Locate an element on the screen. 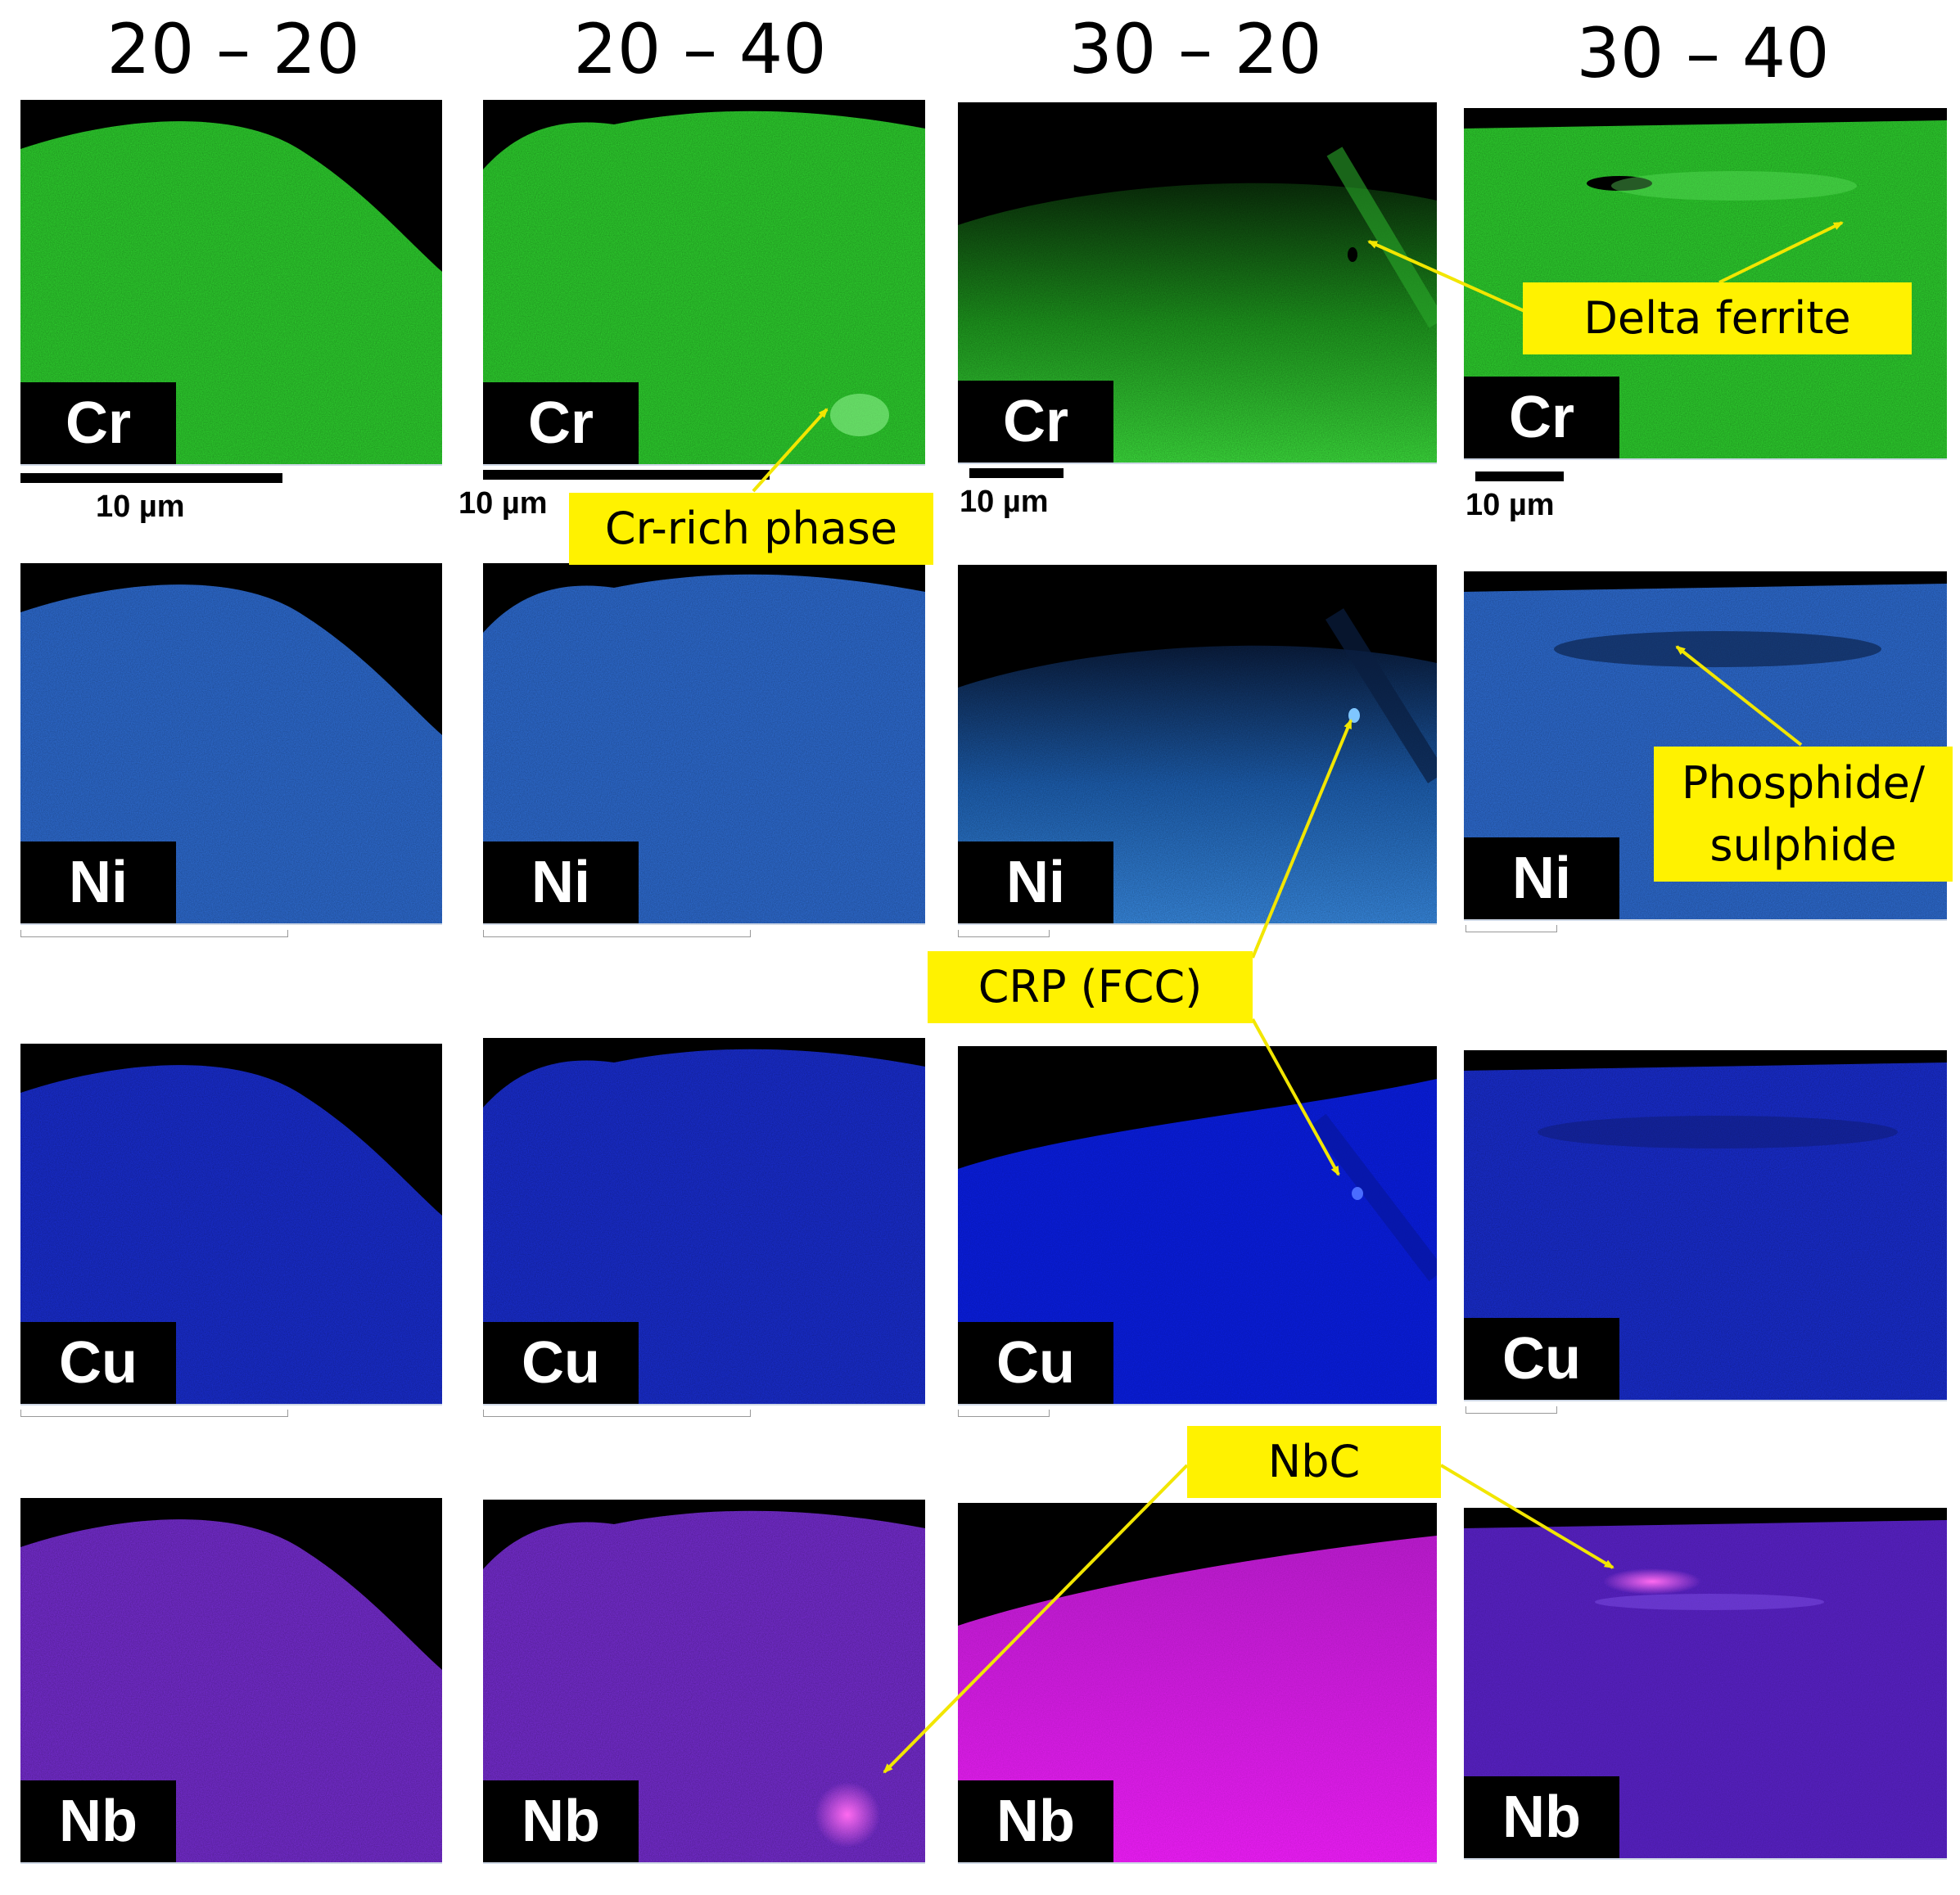  callout-crp-fcc: CRP (FCC) is located at coordinates (1090, 987).